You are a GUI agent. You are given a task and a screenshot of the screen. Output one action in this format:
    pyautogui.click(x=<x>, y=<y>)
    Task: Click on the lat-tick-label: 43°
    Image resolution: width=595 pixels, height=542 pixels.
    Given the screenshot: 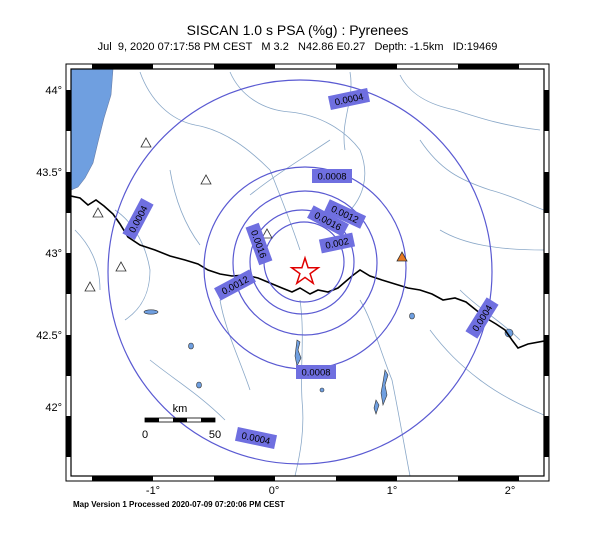 What is the action you would take?
    pyautogui.click(x=53, y=254)
    